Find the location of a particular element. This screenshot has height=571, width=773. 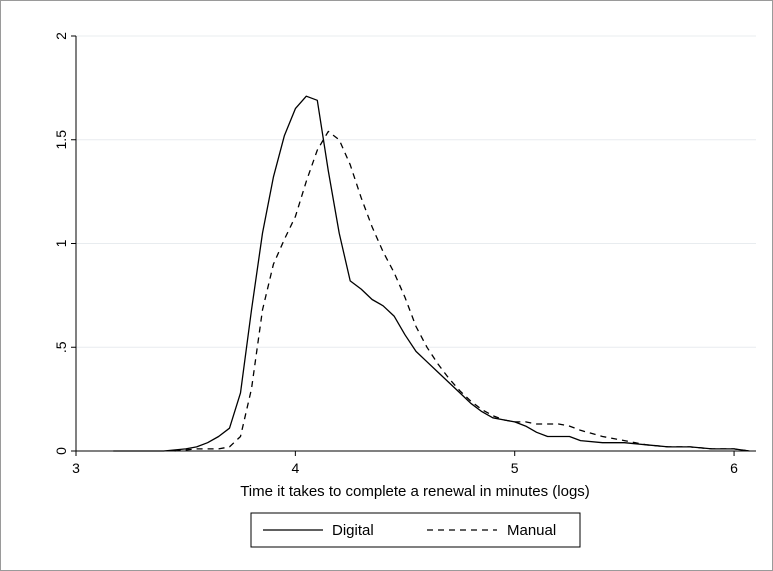

x-tick-label-3: 6 is located at coordinates (734, 468).